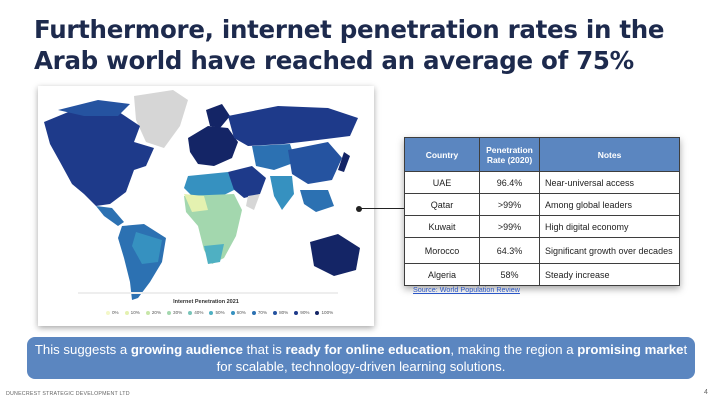 This screenshot has width=720, height=405. What do you see at coordinates (206, 302) in the screenshot?
I see `map-title: Internet Penetration 2021` at bounding box center [206, 302].